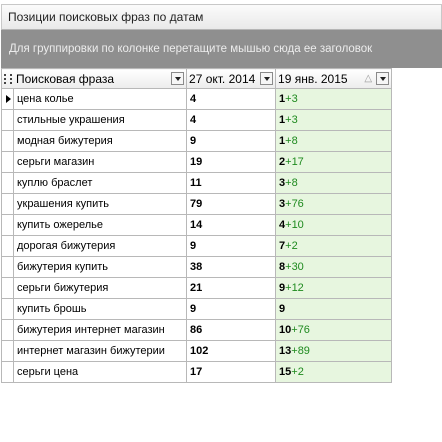  Describe the element at coordinates (334, 351) in the screenshot. I see `cell-position-date2: 13+89` at that location.